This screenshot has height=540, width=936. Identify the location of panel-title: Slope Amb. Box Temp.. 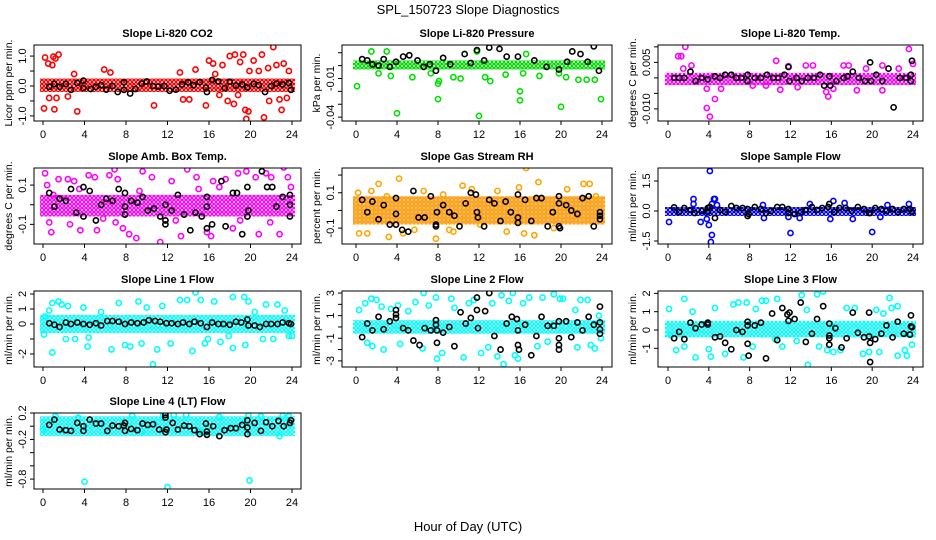
(167, 157).